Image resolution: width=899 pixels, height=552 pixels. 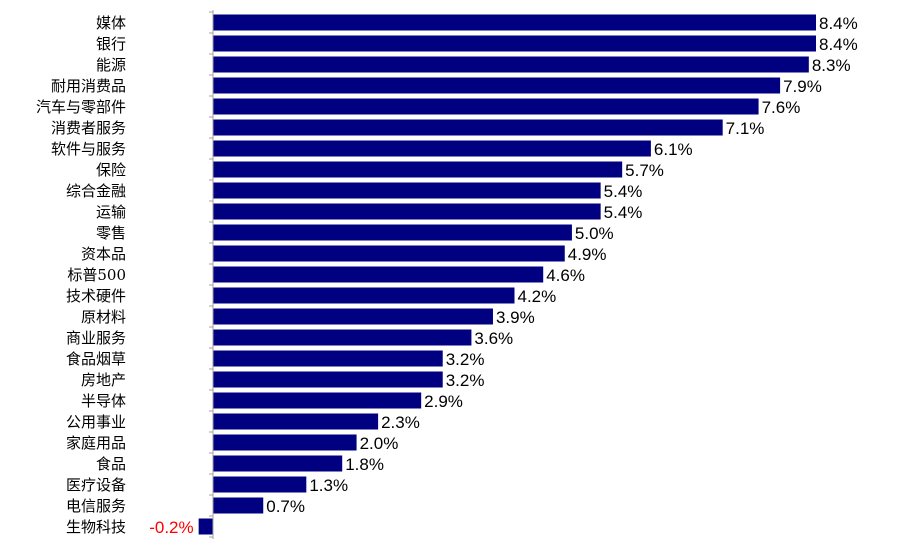 What do you see at coordinates (379, 443) in the screenshot?
I see `value-label: 2.0%` at bounding box center [379, 443].